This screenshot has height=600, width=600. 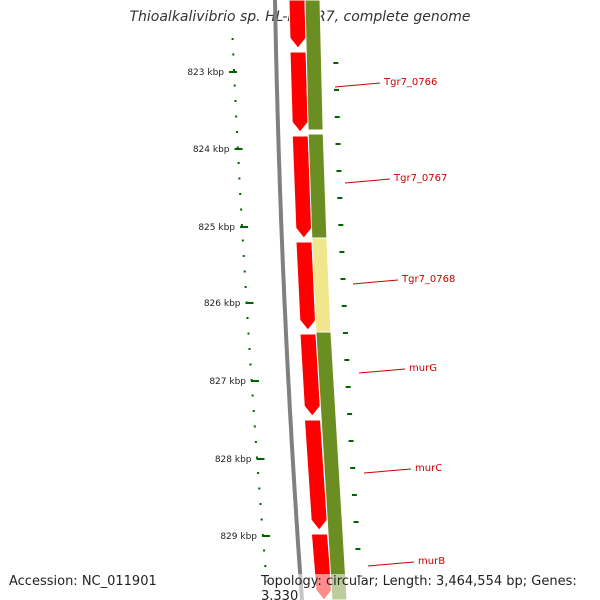 I want to click on gene-label: murG, so click(x=423, y=368).